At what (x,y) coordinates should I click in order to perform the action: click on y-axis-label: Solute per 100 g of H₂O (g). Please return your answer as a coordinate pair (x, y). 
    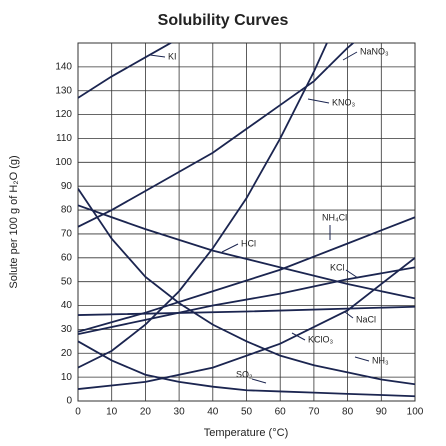
    Looking at the image, I should click on (14, 221).